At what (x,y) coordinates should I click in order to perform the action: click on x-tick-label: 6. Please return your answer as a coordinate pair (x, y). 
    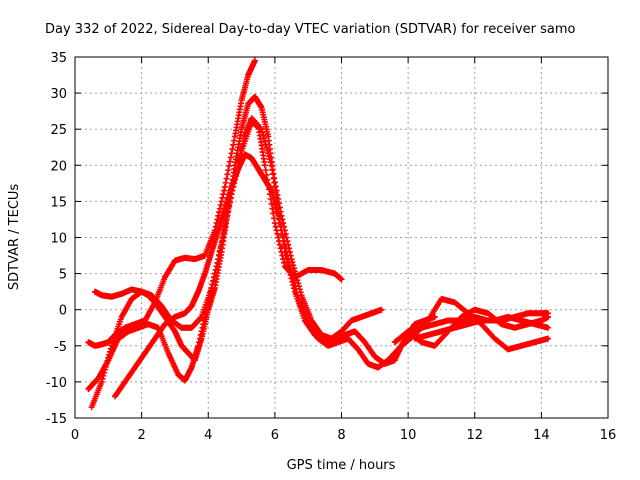
    Looking at the image, I should click on (275, 435).